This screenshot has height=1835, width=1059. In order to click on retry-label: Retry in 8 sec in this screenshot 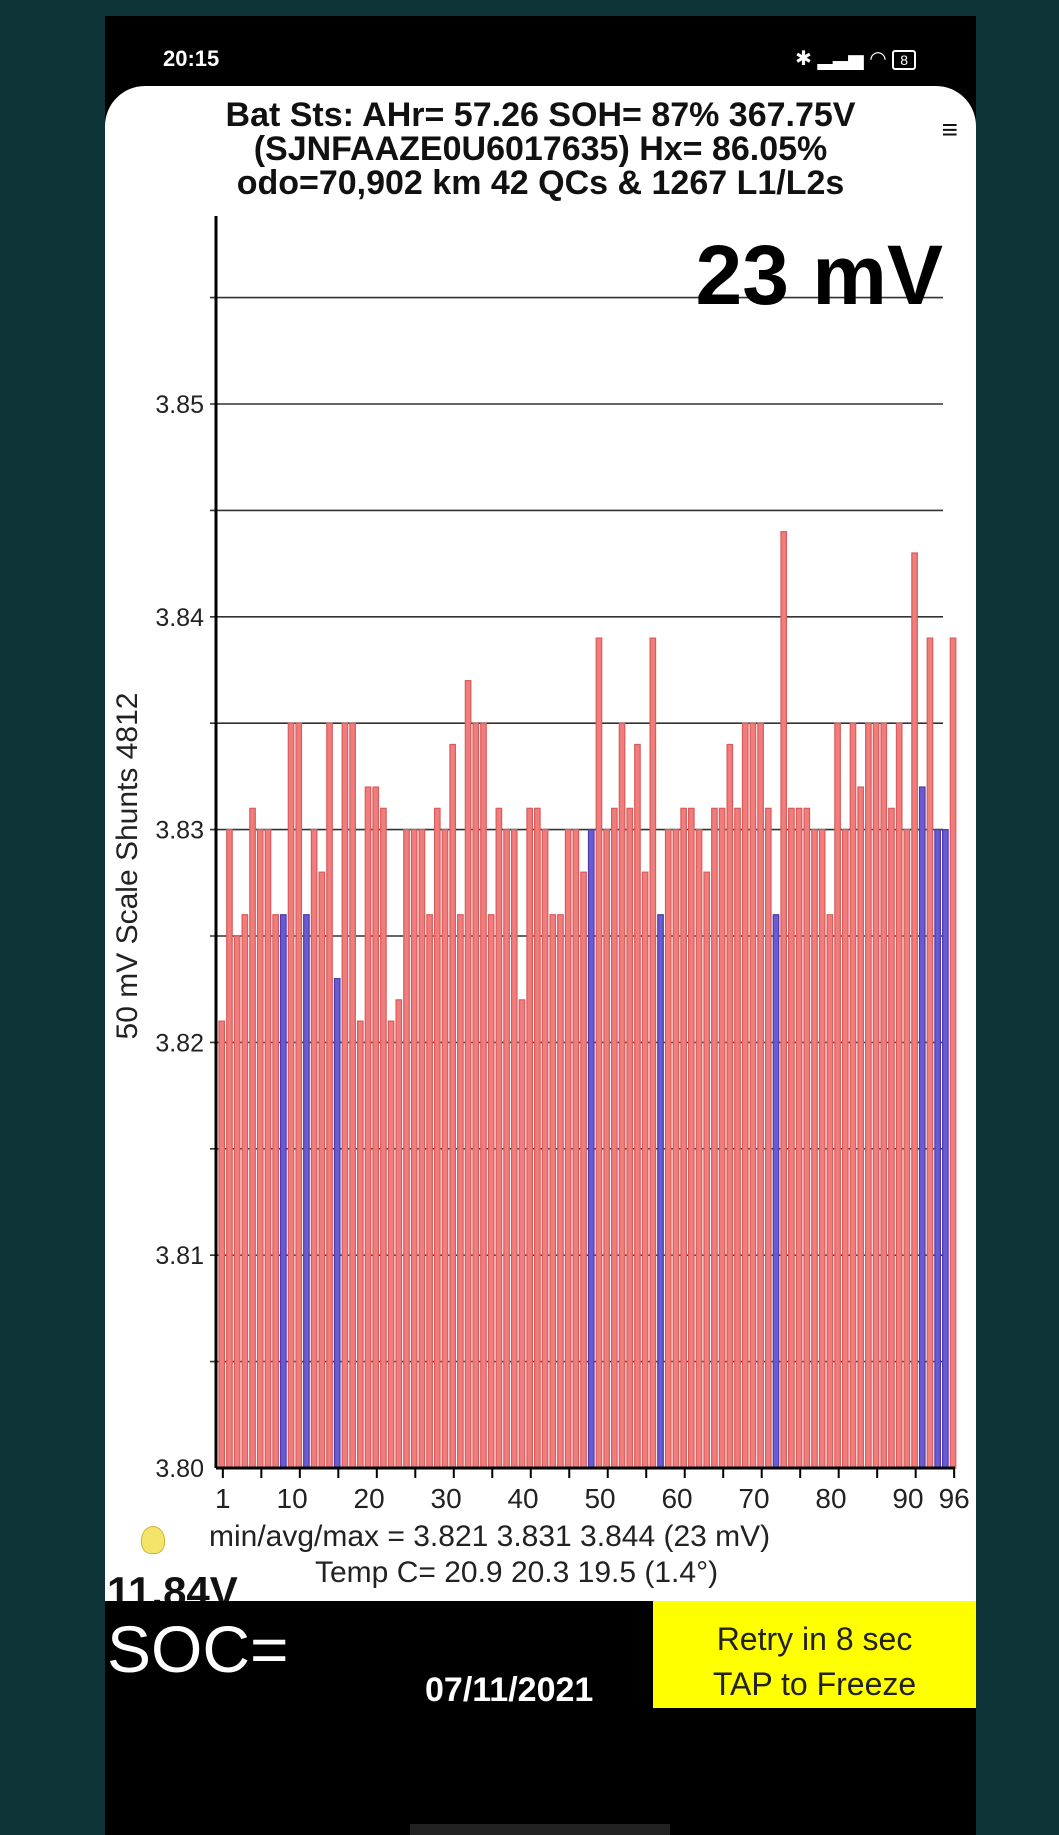, I will do `click(814, 1639)`.